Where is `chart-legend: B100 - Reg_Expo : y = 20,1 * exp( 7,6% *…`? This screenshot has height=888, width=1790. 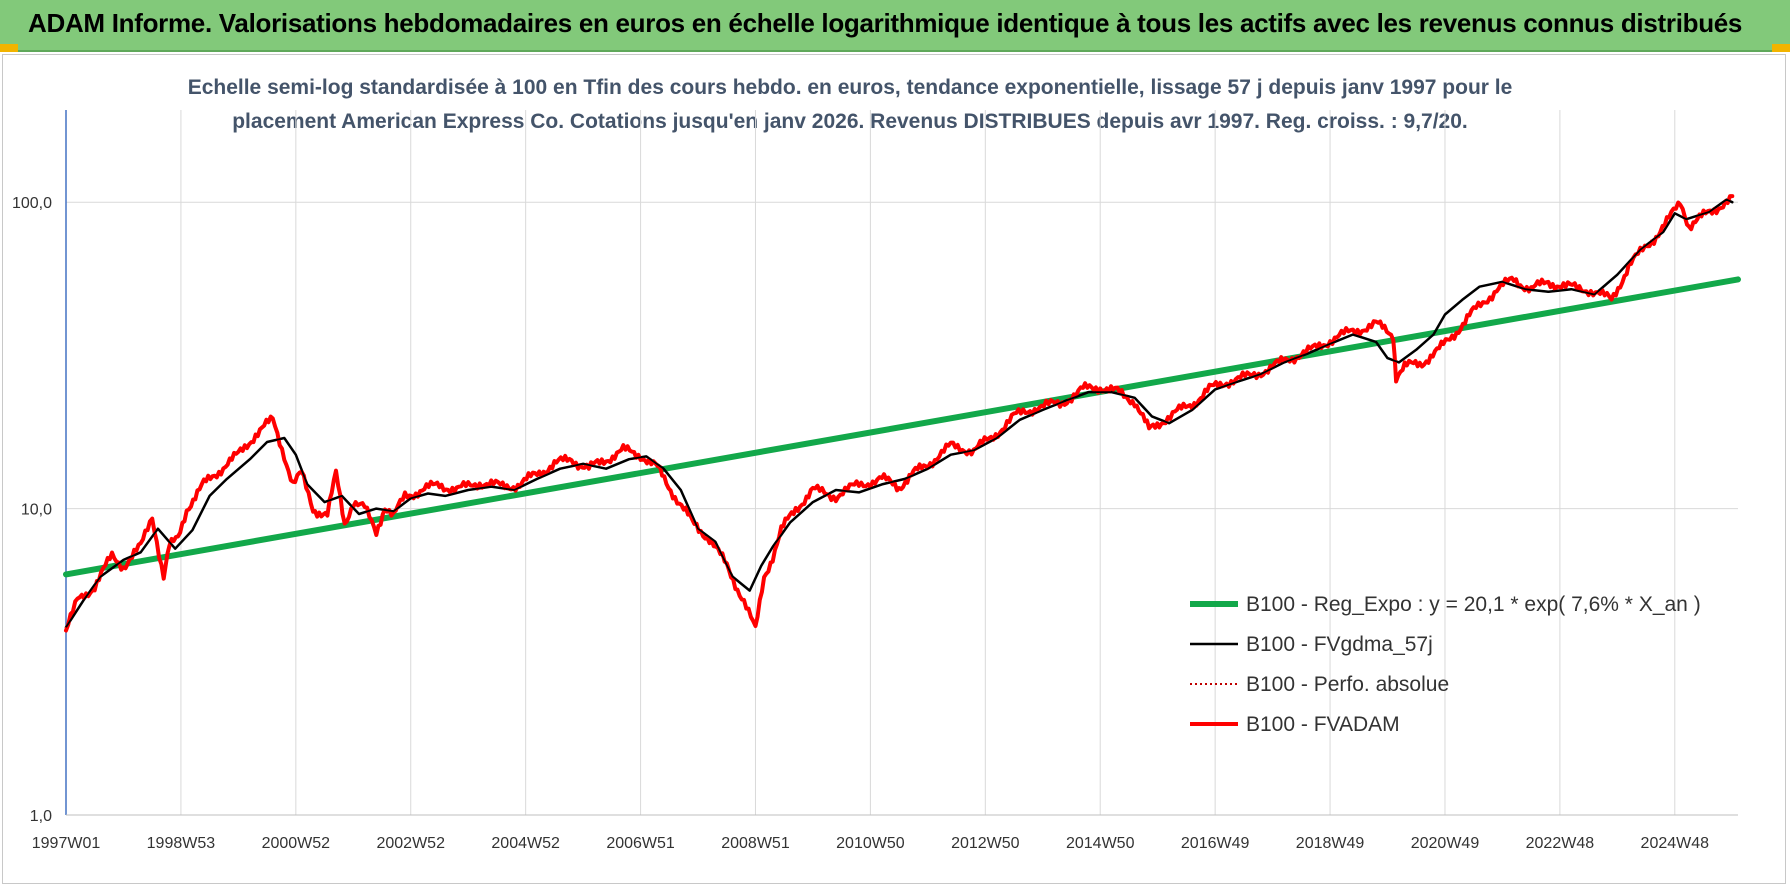
chart-legend: B100 - Reg_Expo : y = 20,1 * exp( 7,6% *… is located at coordinates (1445, 664).